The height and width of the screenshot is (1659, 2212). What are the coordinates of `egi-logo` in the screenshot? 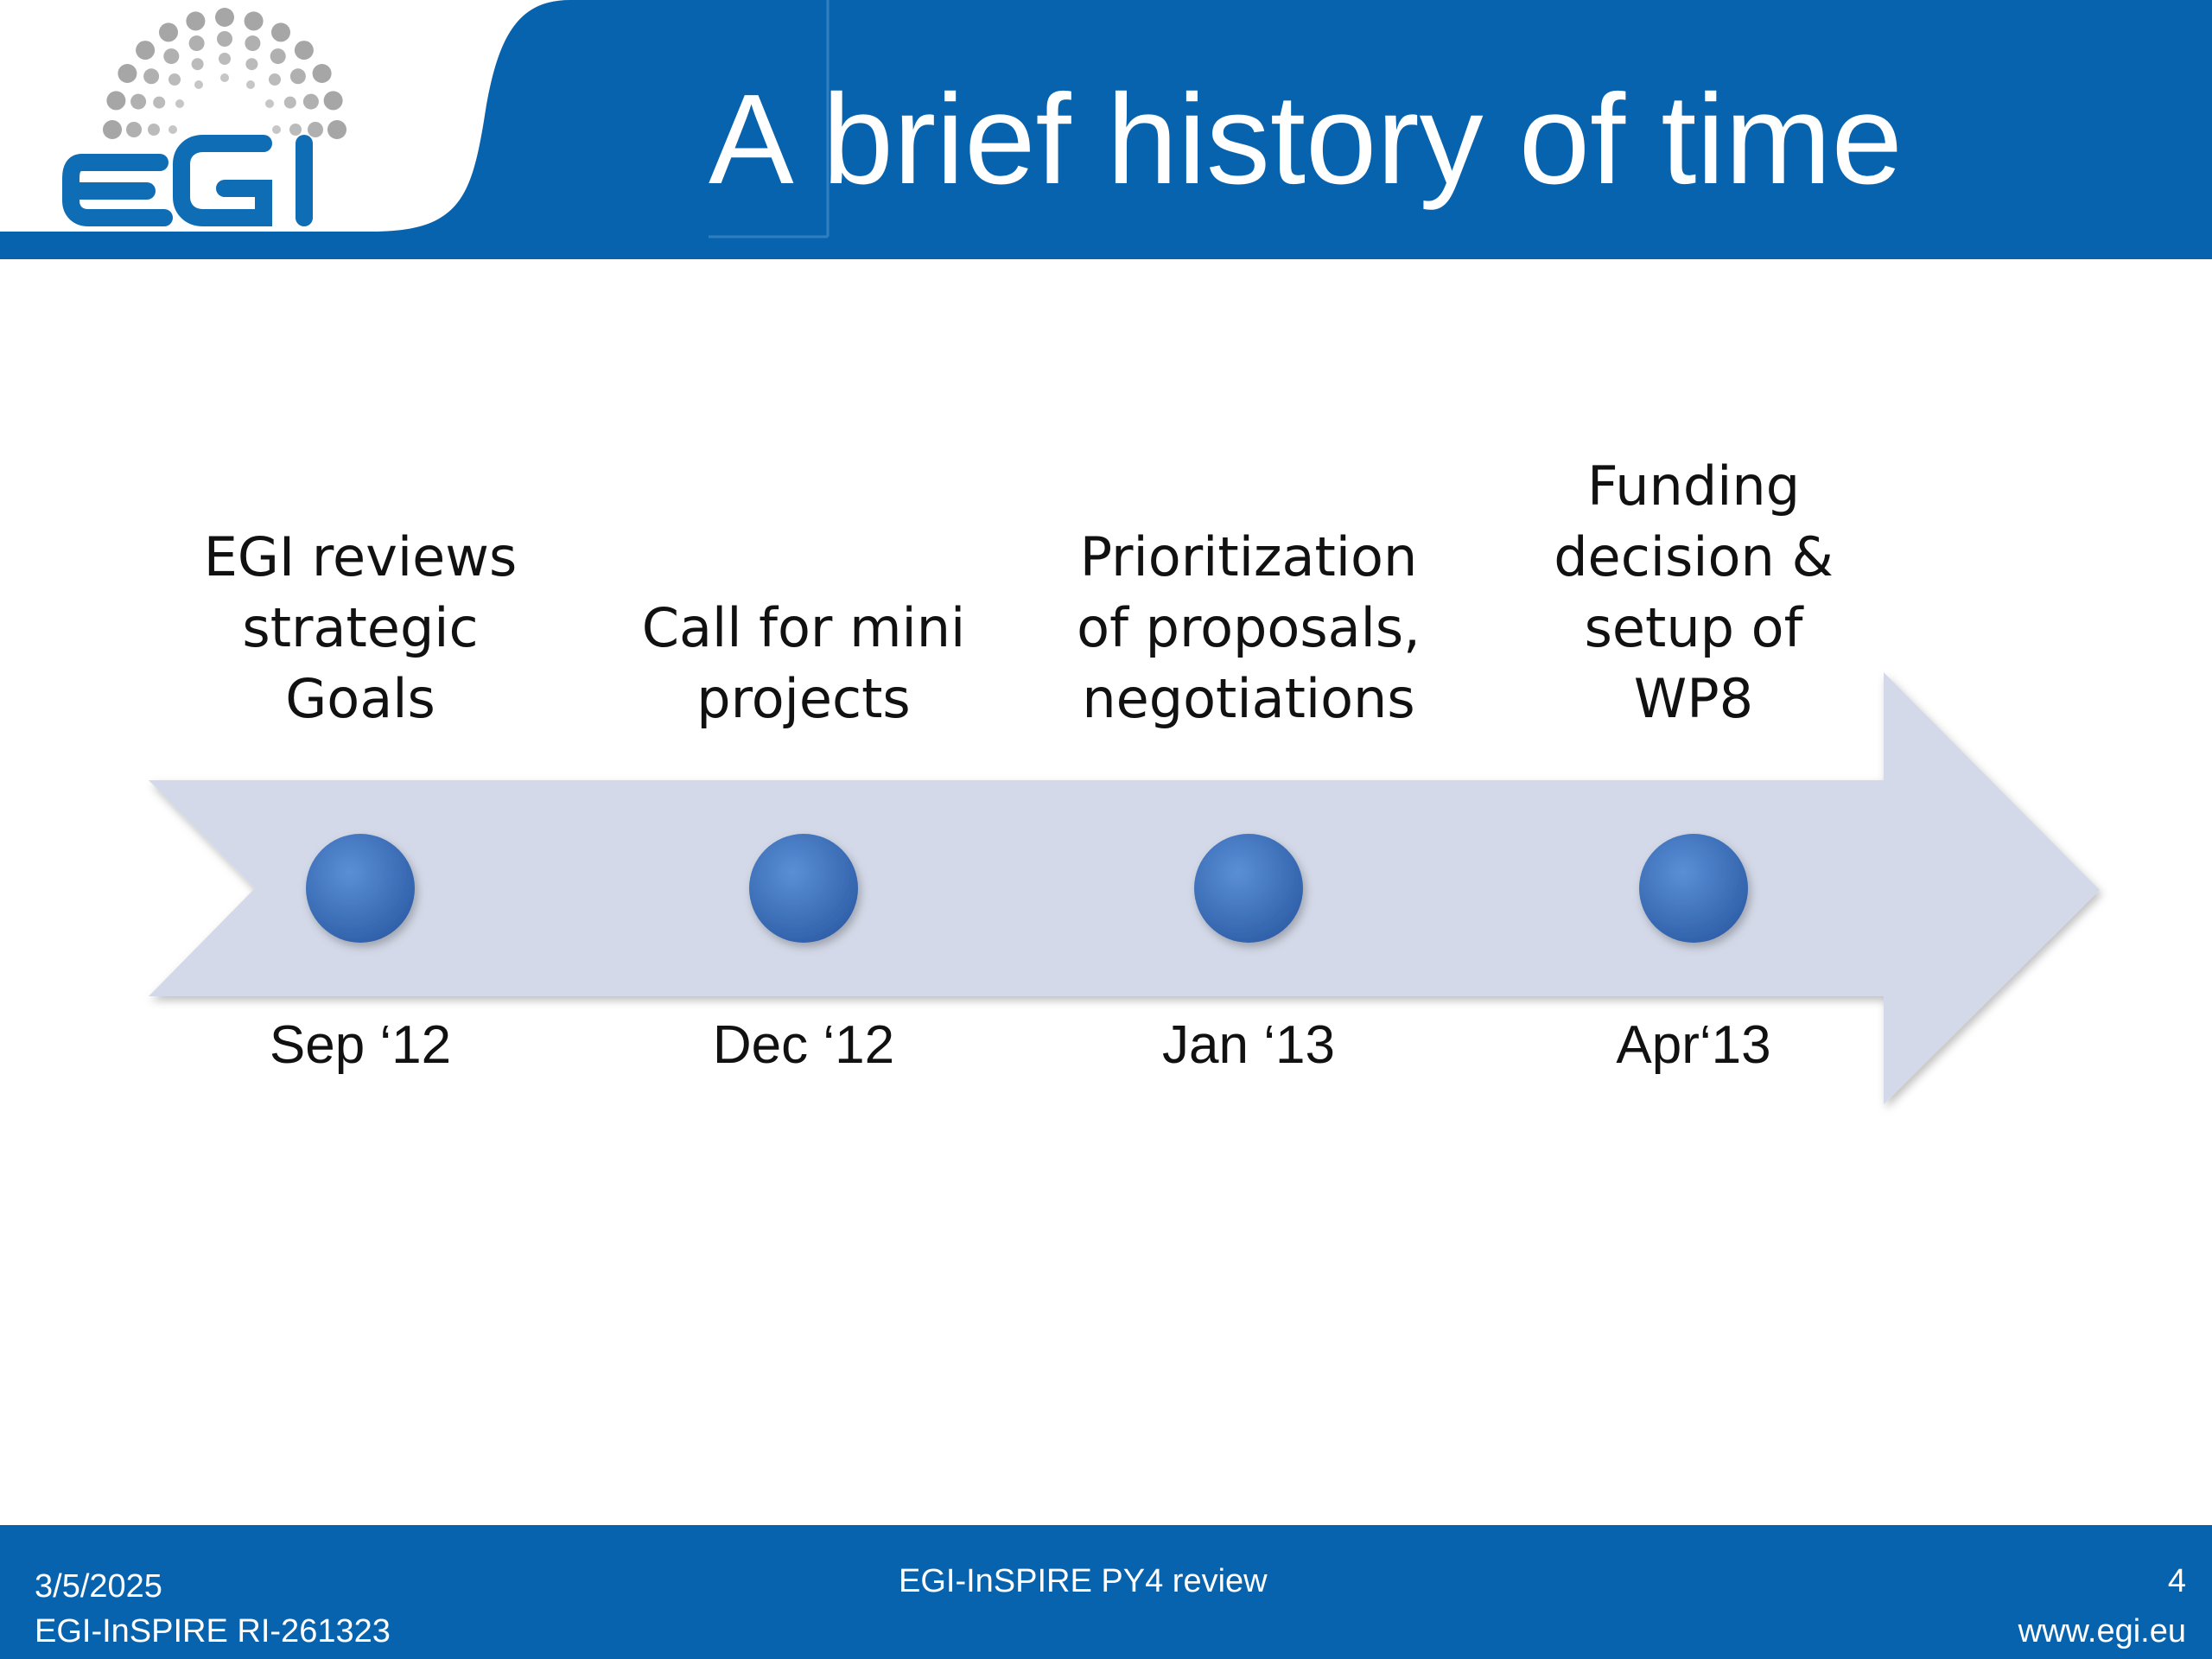 It's located at (216, 121).